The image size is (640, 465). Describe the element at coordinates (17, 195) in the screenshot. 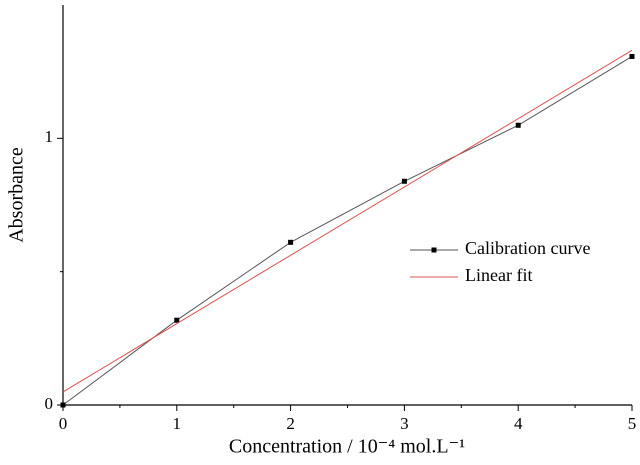

I see `y-axis-label: Absorbance` at that location.